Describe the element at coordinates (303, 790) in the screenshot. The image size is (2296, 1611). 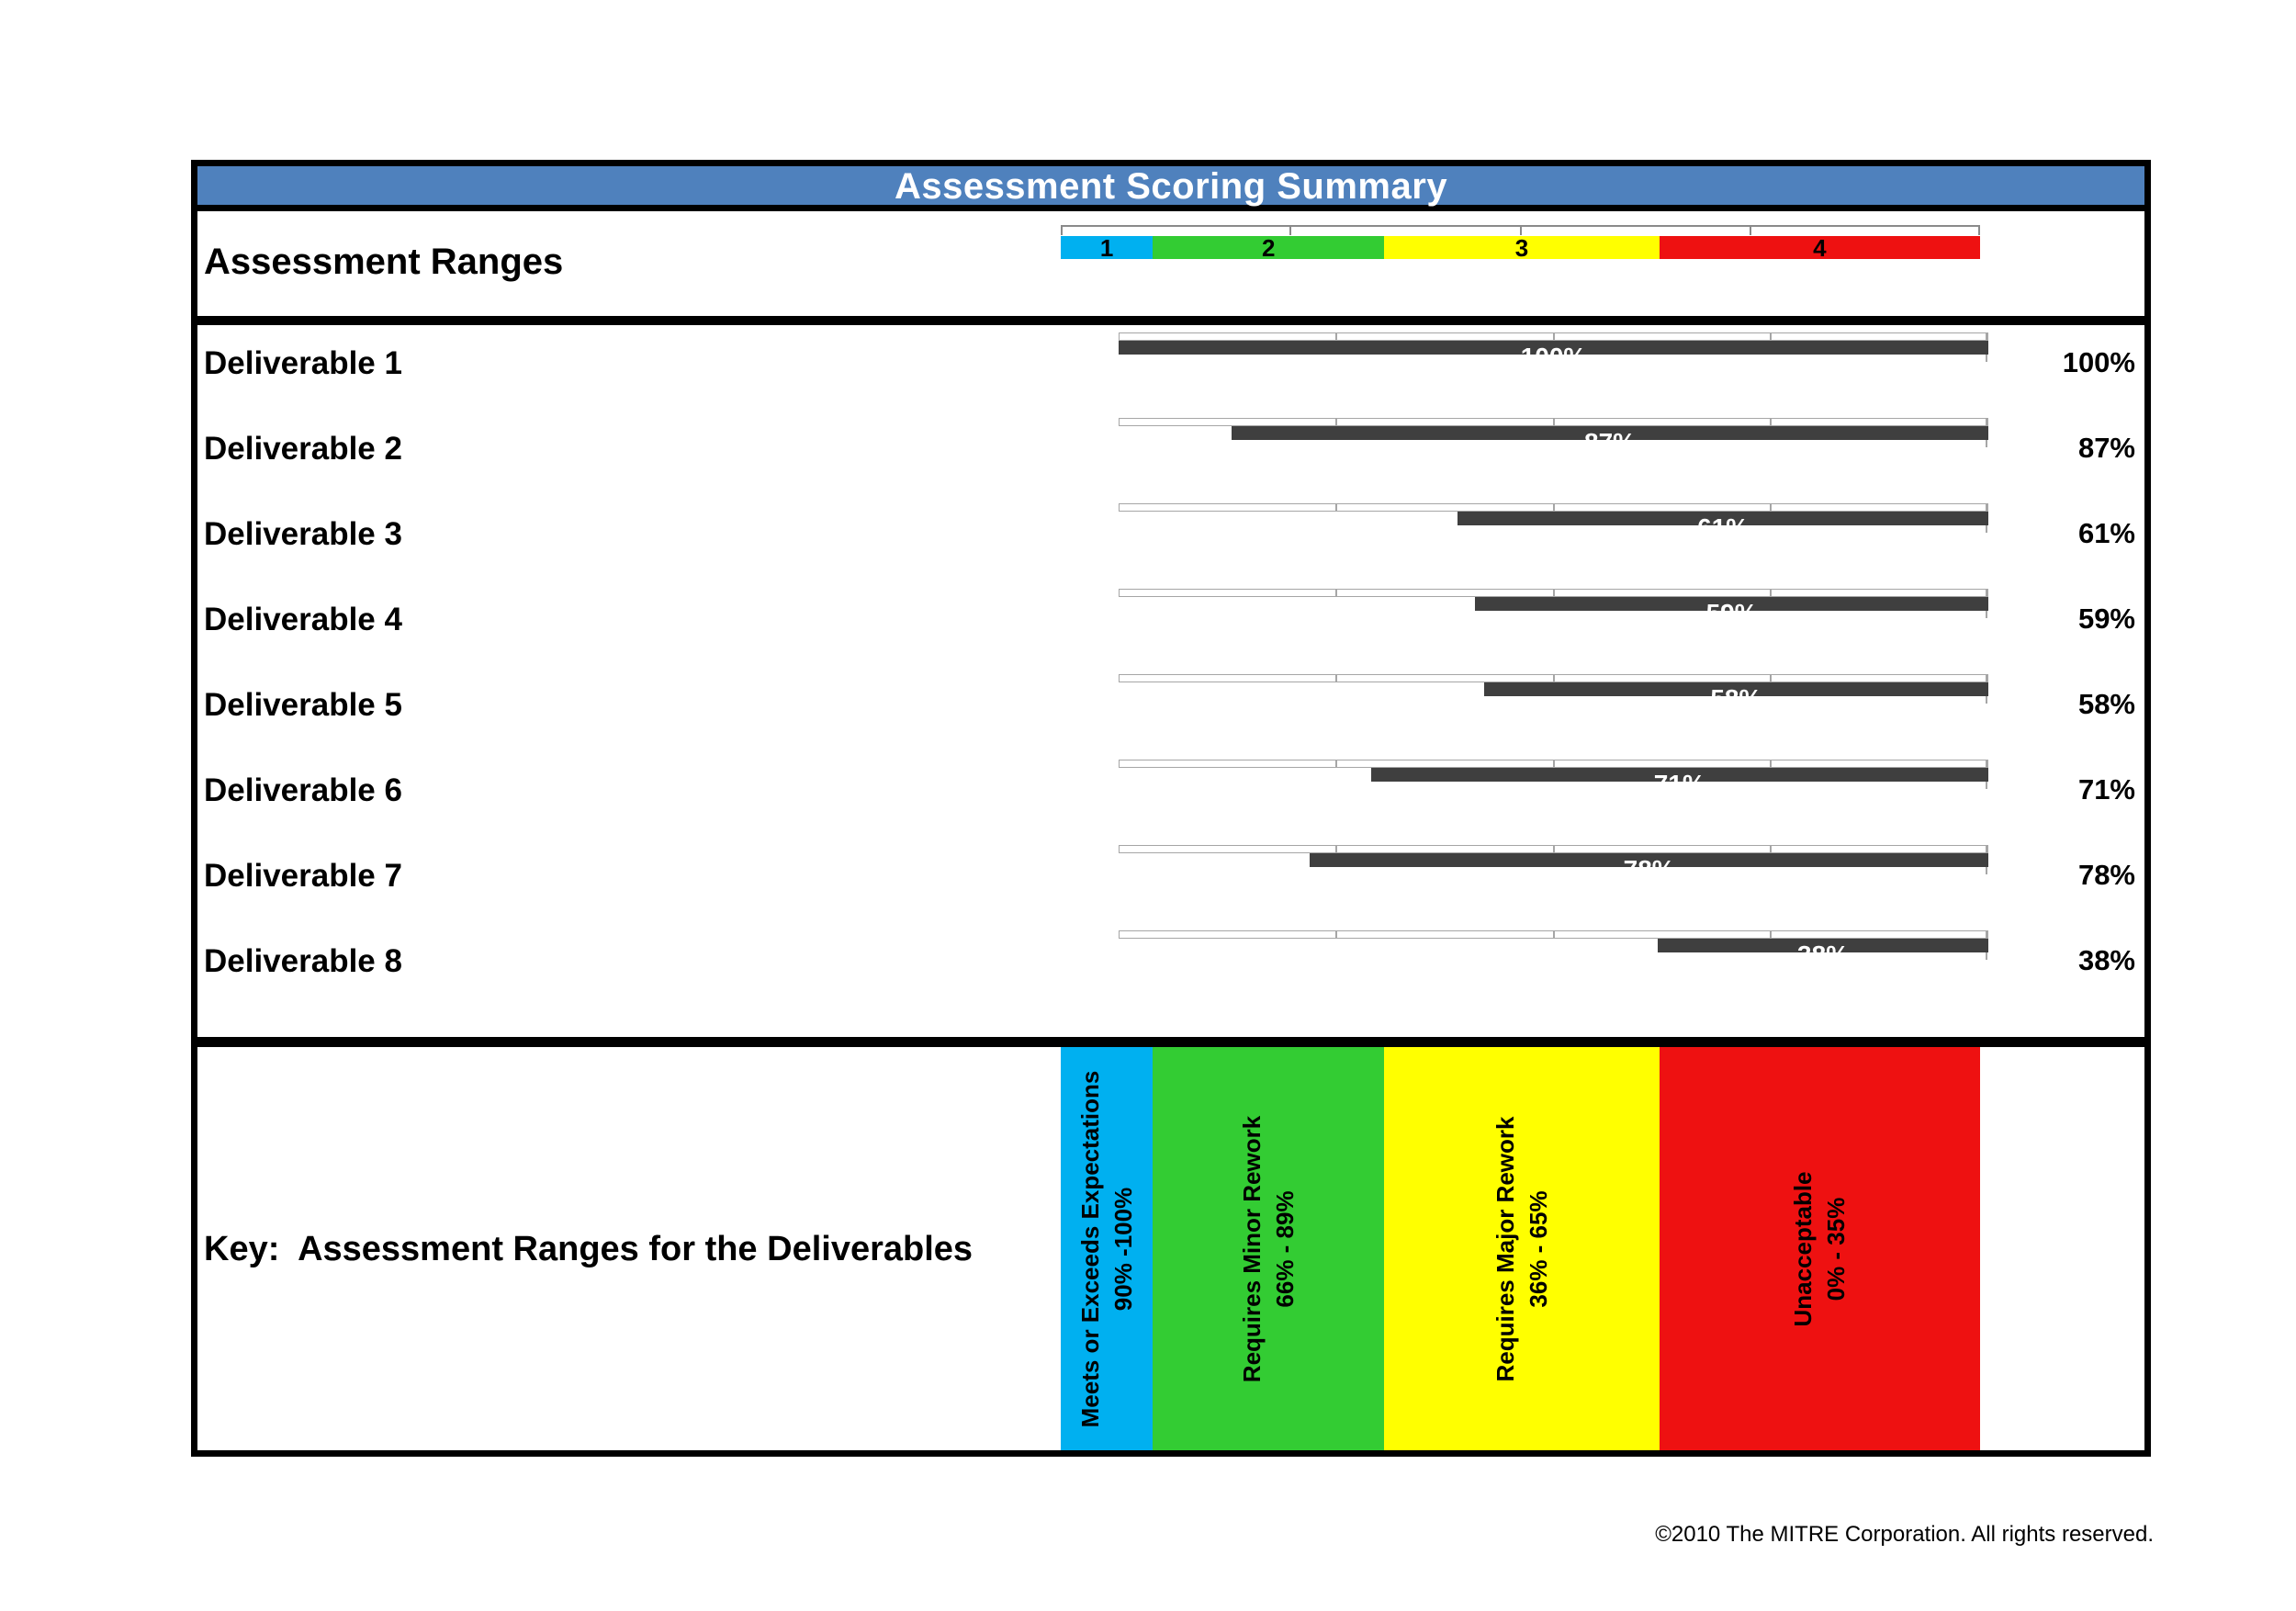
I see `deliverable-name: Deliverable 6` at that location.